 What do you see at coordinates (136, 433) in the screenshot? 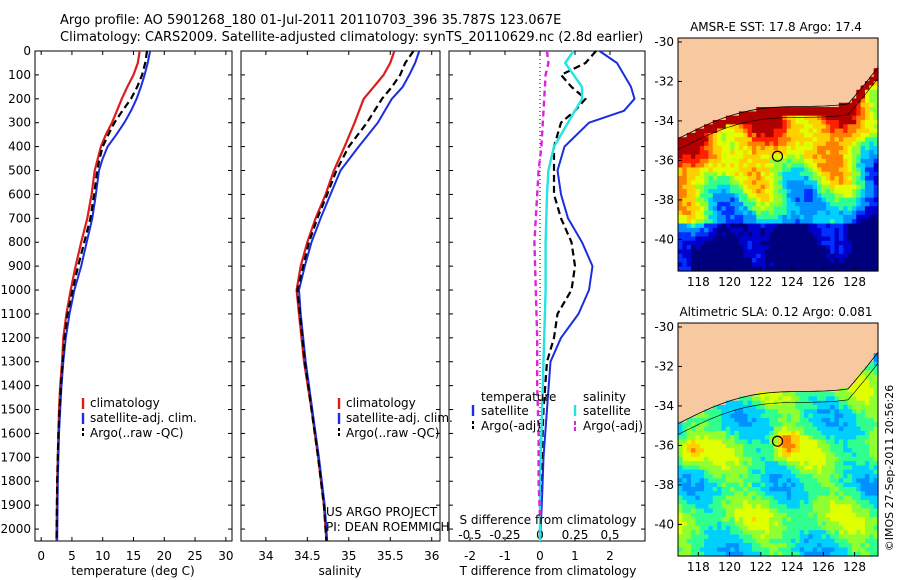
I see `legend-argo-label: Argo(..raw -QC)` at bounding box center [136, 433].